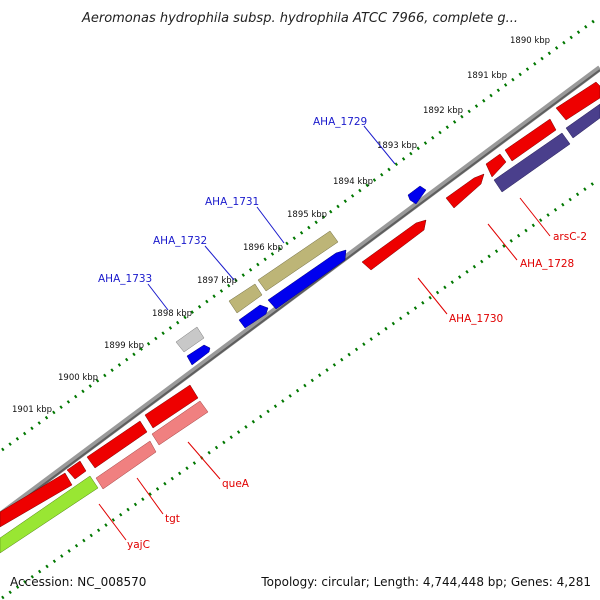  What do you see at coordinates (78, 378) in the screenshot?
I see `kbp-label: 1900 kbp` at bounding box center [78, 378].